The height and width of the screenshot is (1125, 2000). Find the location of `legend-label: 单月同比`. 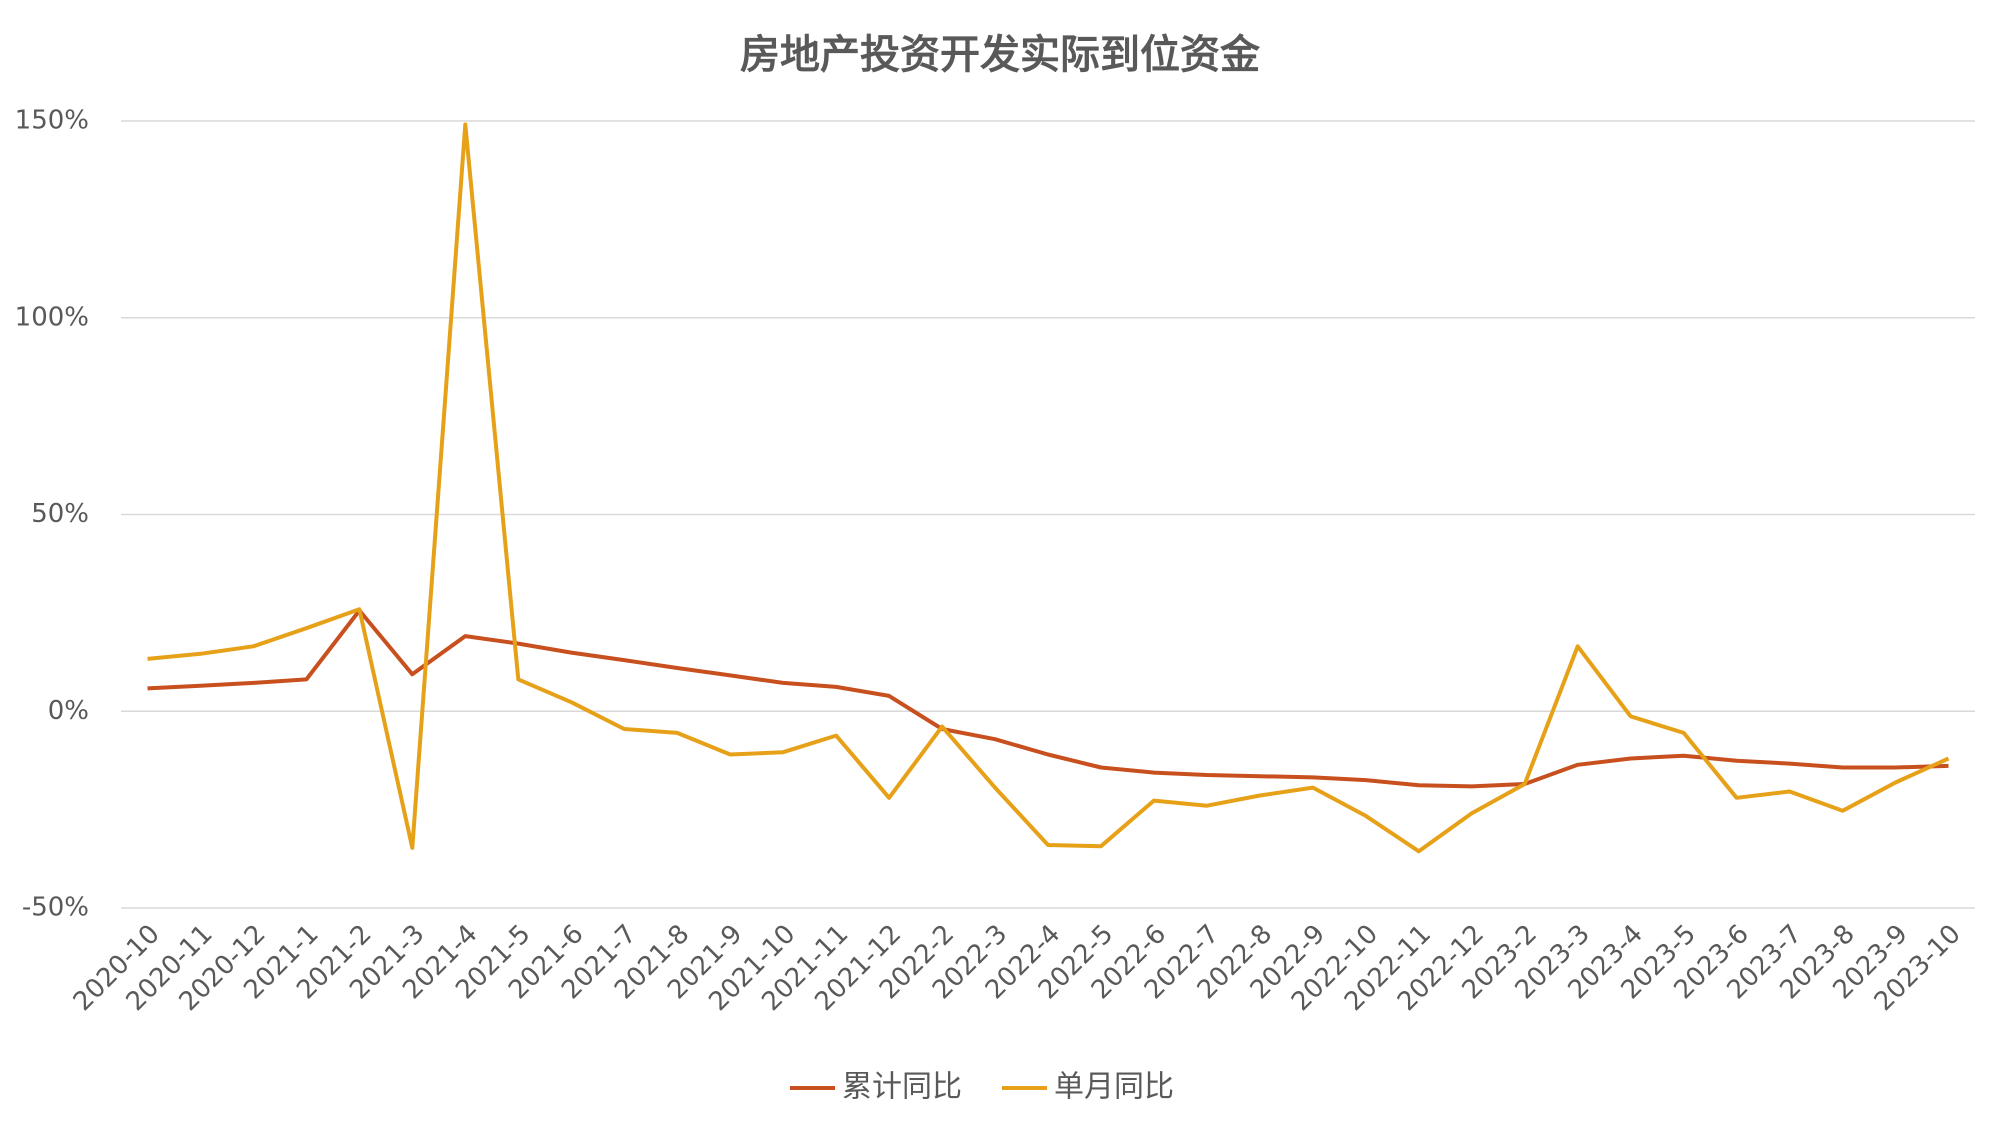

legend-label: 单月同比 is located at coordinates (1114, 1087).